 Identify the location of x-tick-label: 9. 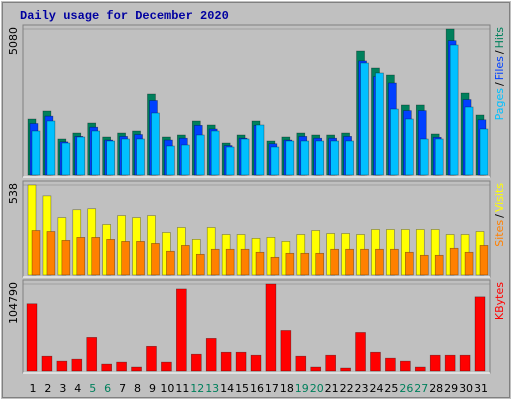
(152, 388).